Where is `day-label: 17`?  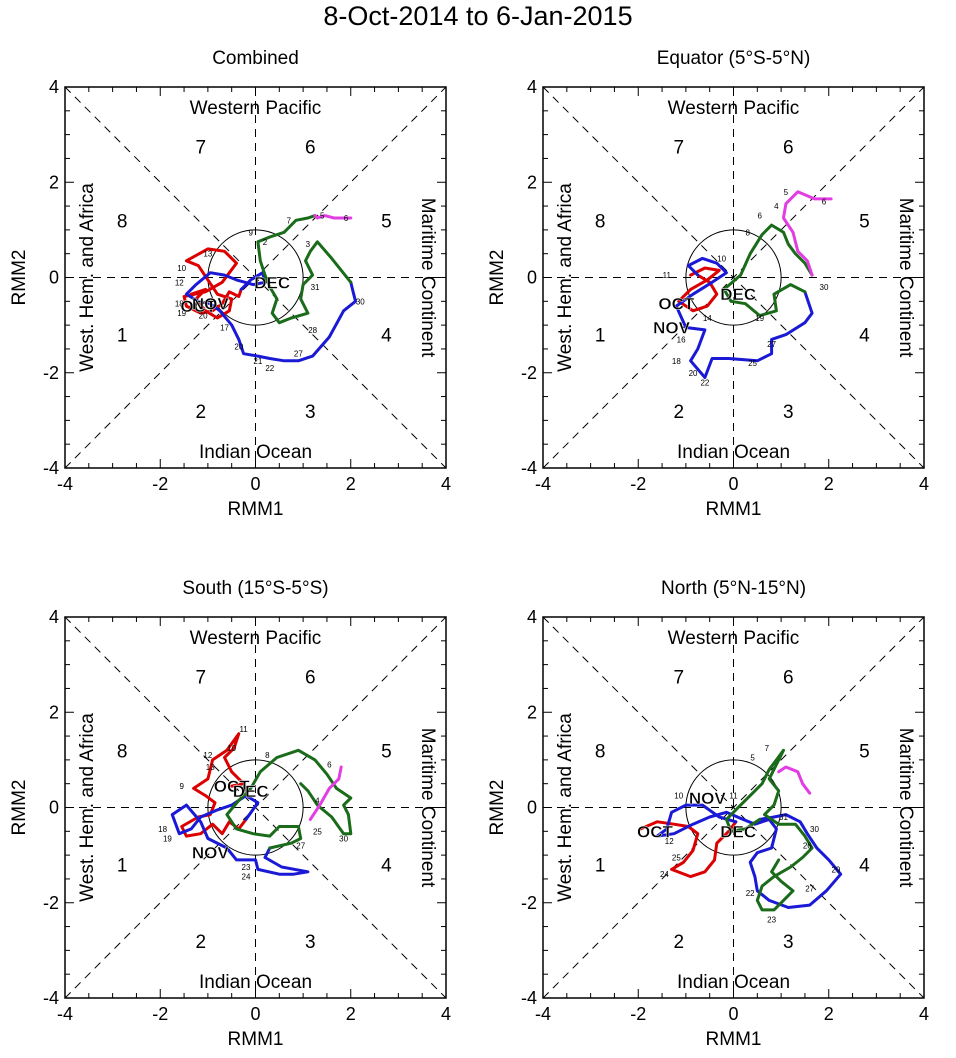 day-label: 17 is located at coordinates (224, 328).